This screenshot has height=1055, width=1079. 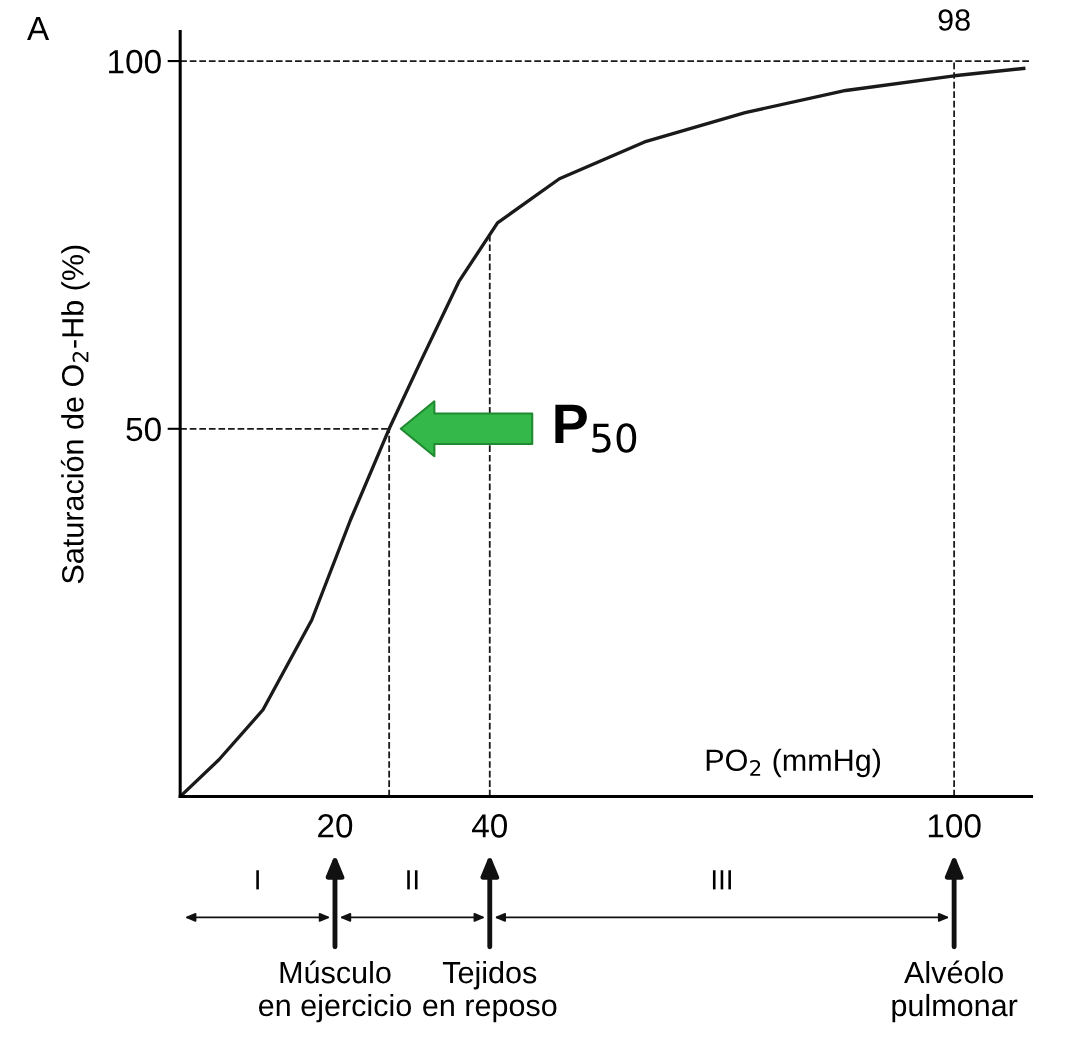 I want to click on text: III, so click(x=721, y=880).